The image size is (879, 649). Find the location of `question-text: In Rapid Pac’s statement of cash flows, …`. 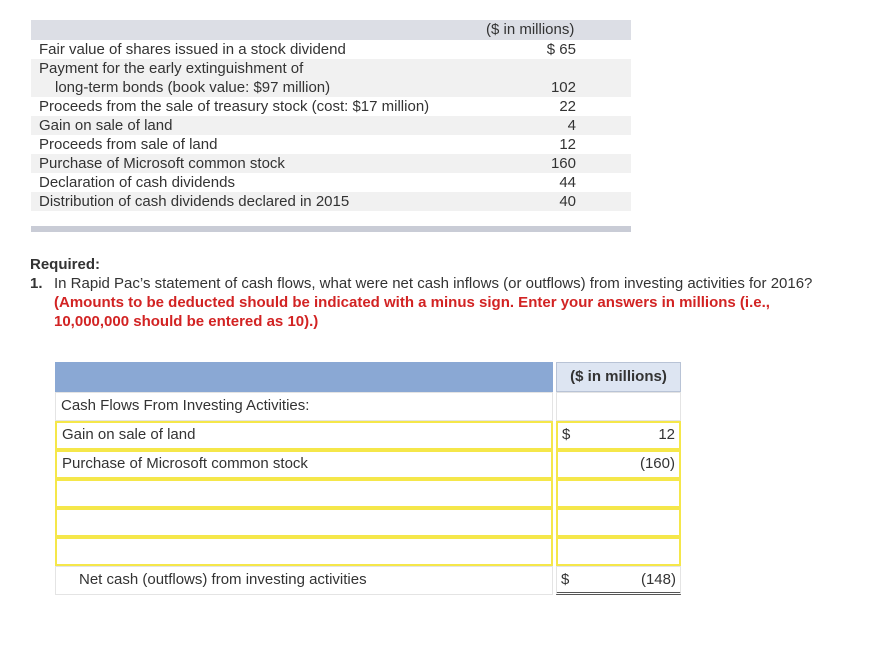

question-text: In Rapid Pac’s statement of cash flows, … is located at coordinates (433, 283).